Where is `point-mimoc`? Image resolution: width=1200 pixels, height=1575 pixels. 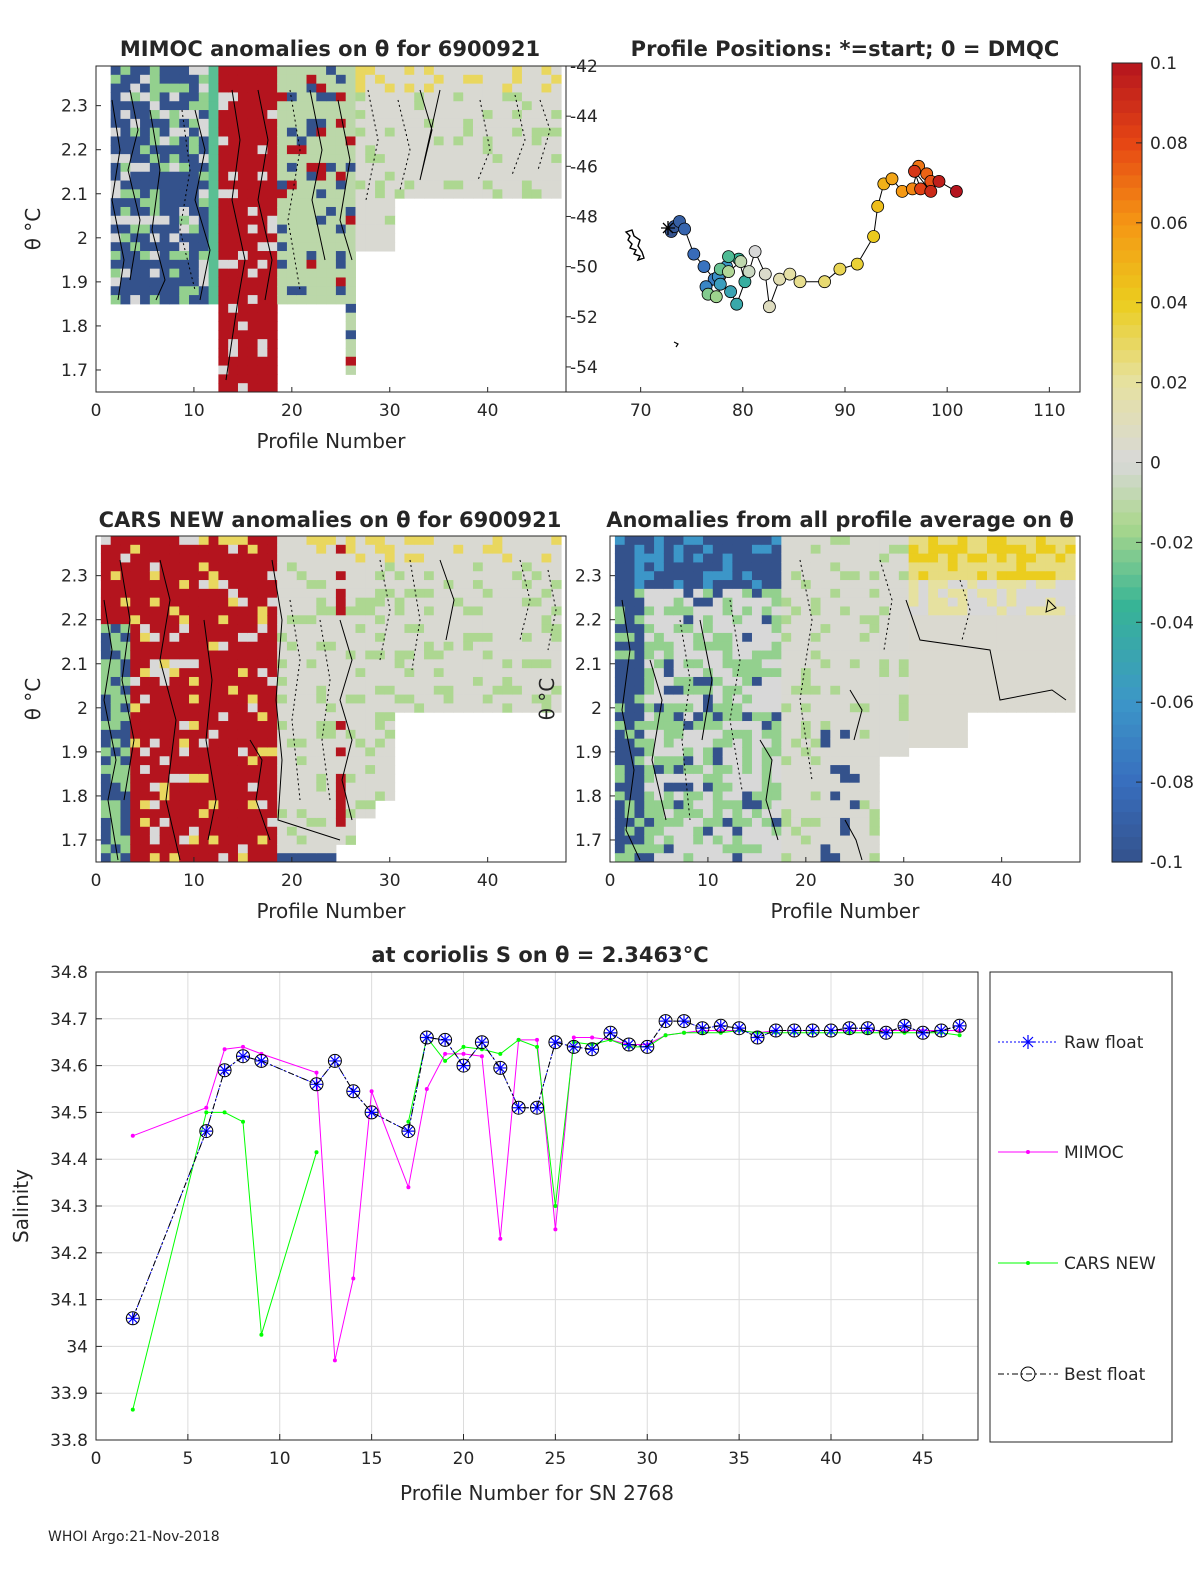 point-mimoc is located at coordinates (408, 1187).